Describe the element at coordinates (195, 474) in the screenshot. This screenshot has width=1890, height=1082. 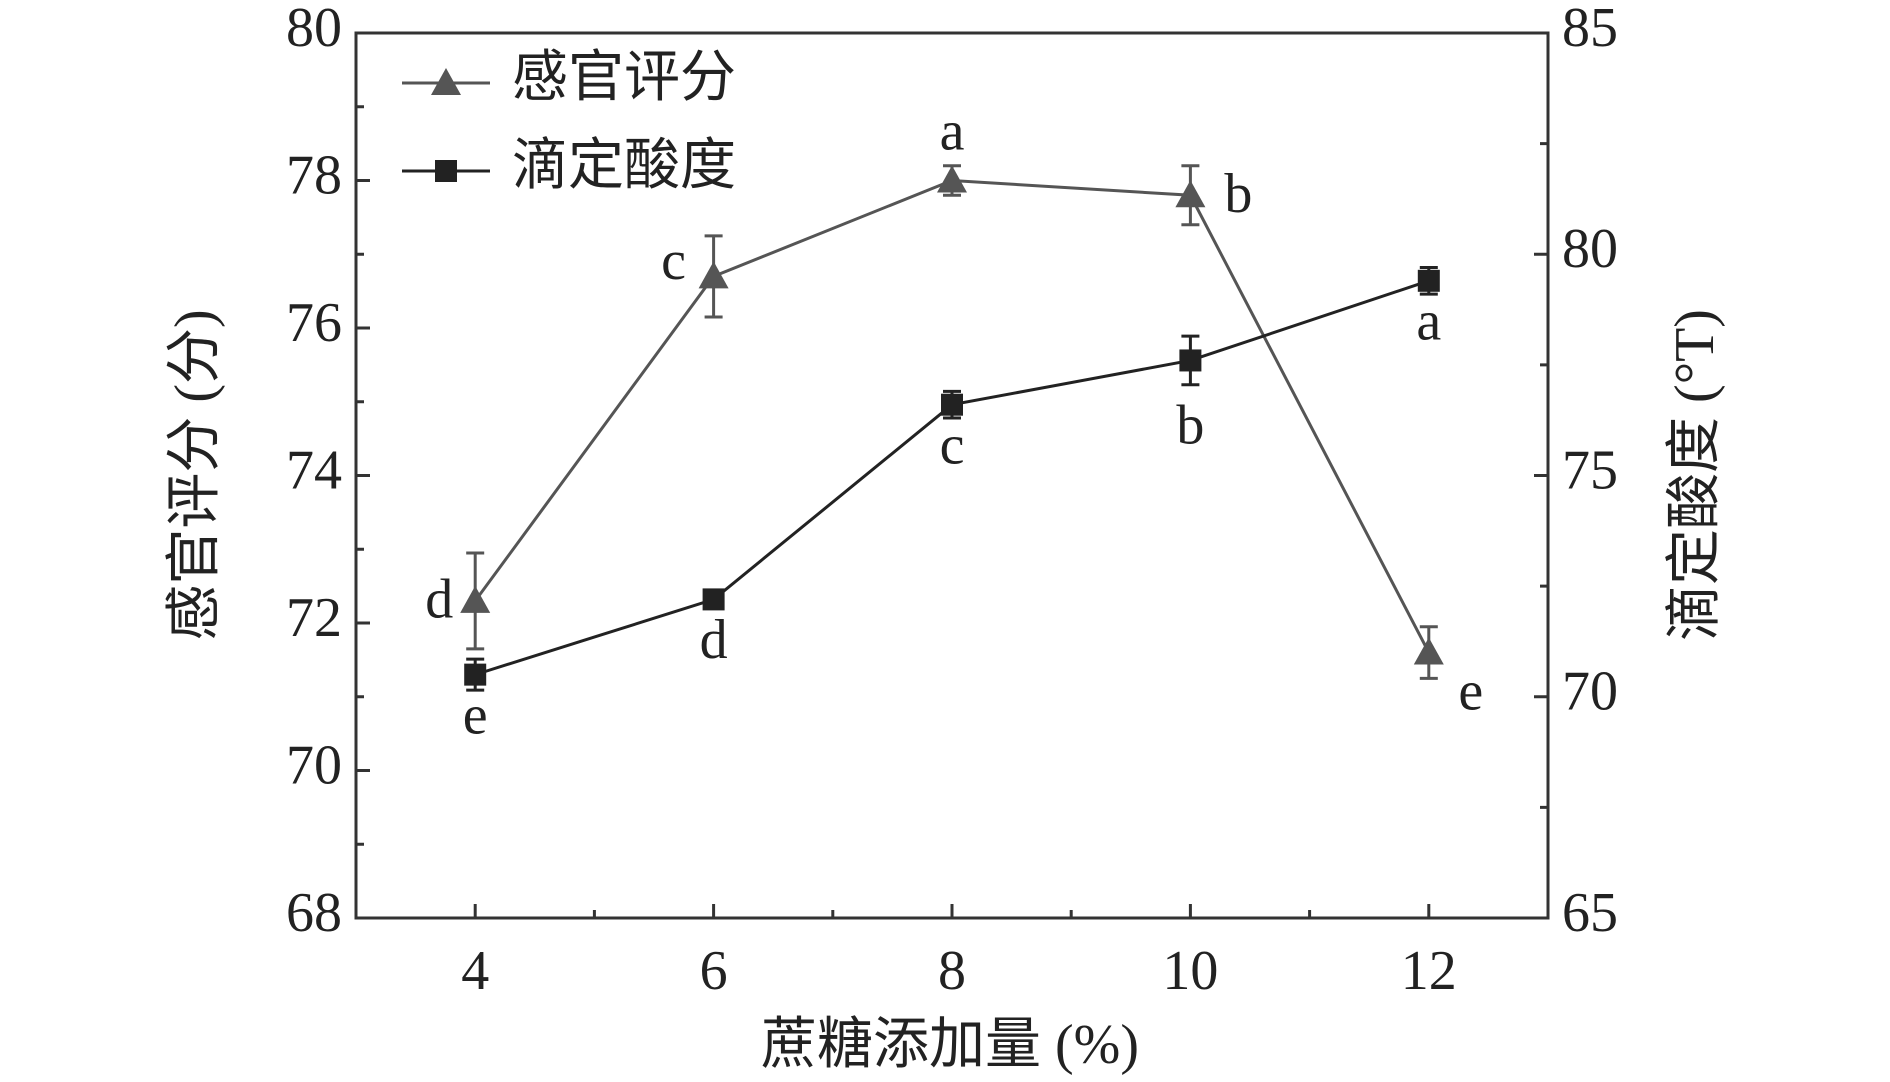
I see `y-axis-title: 感官评分 (分)` at that location.